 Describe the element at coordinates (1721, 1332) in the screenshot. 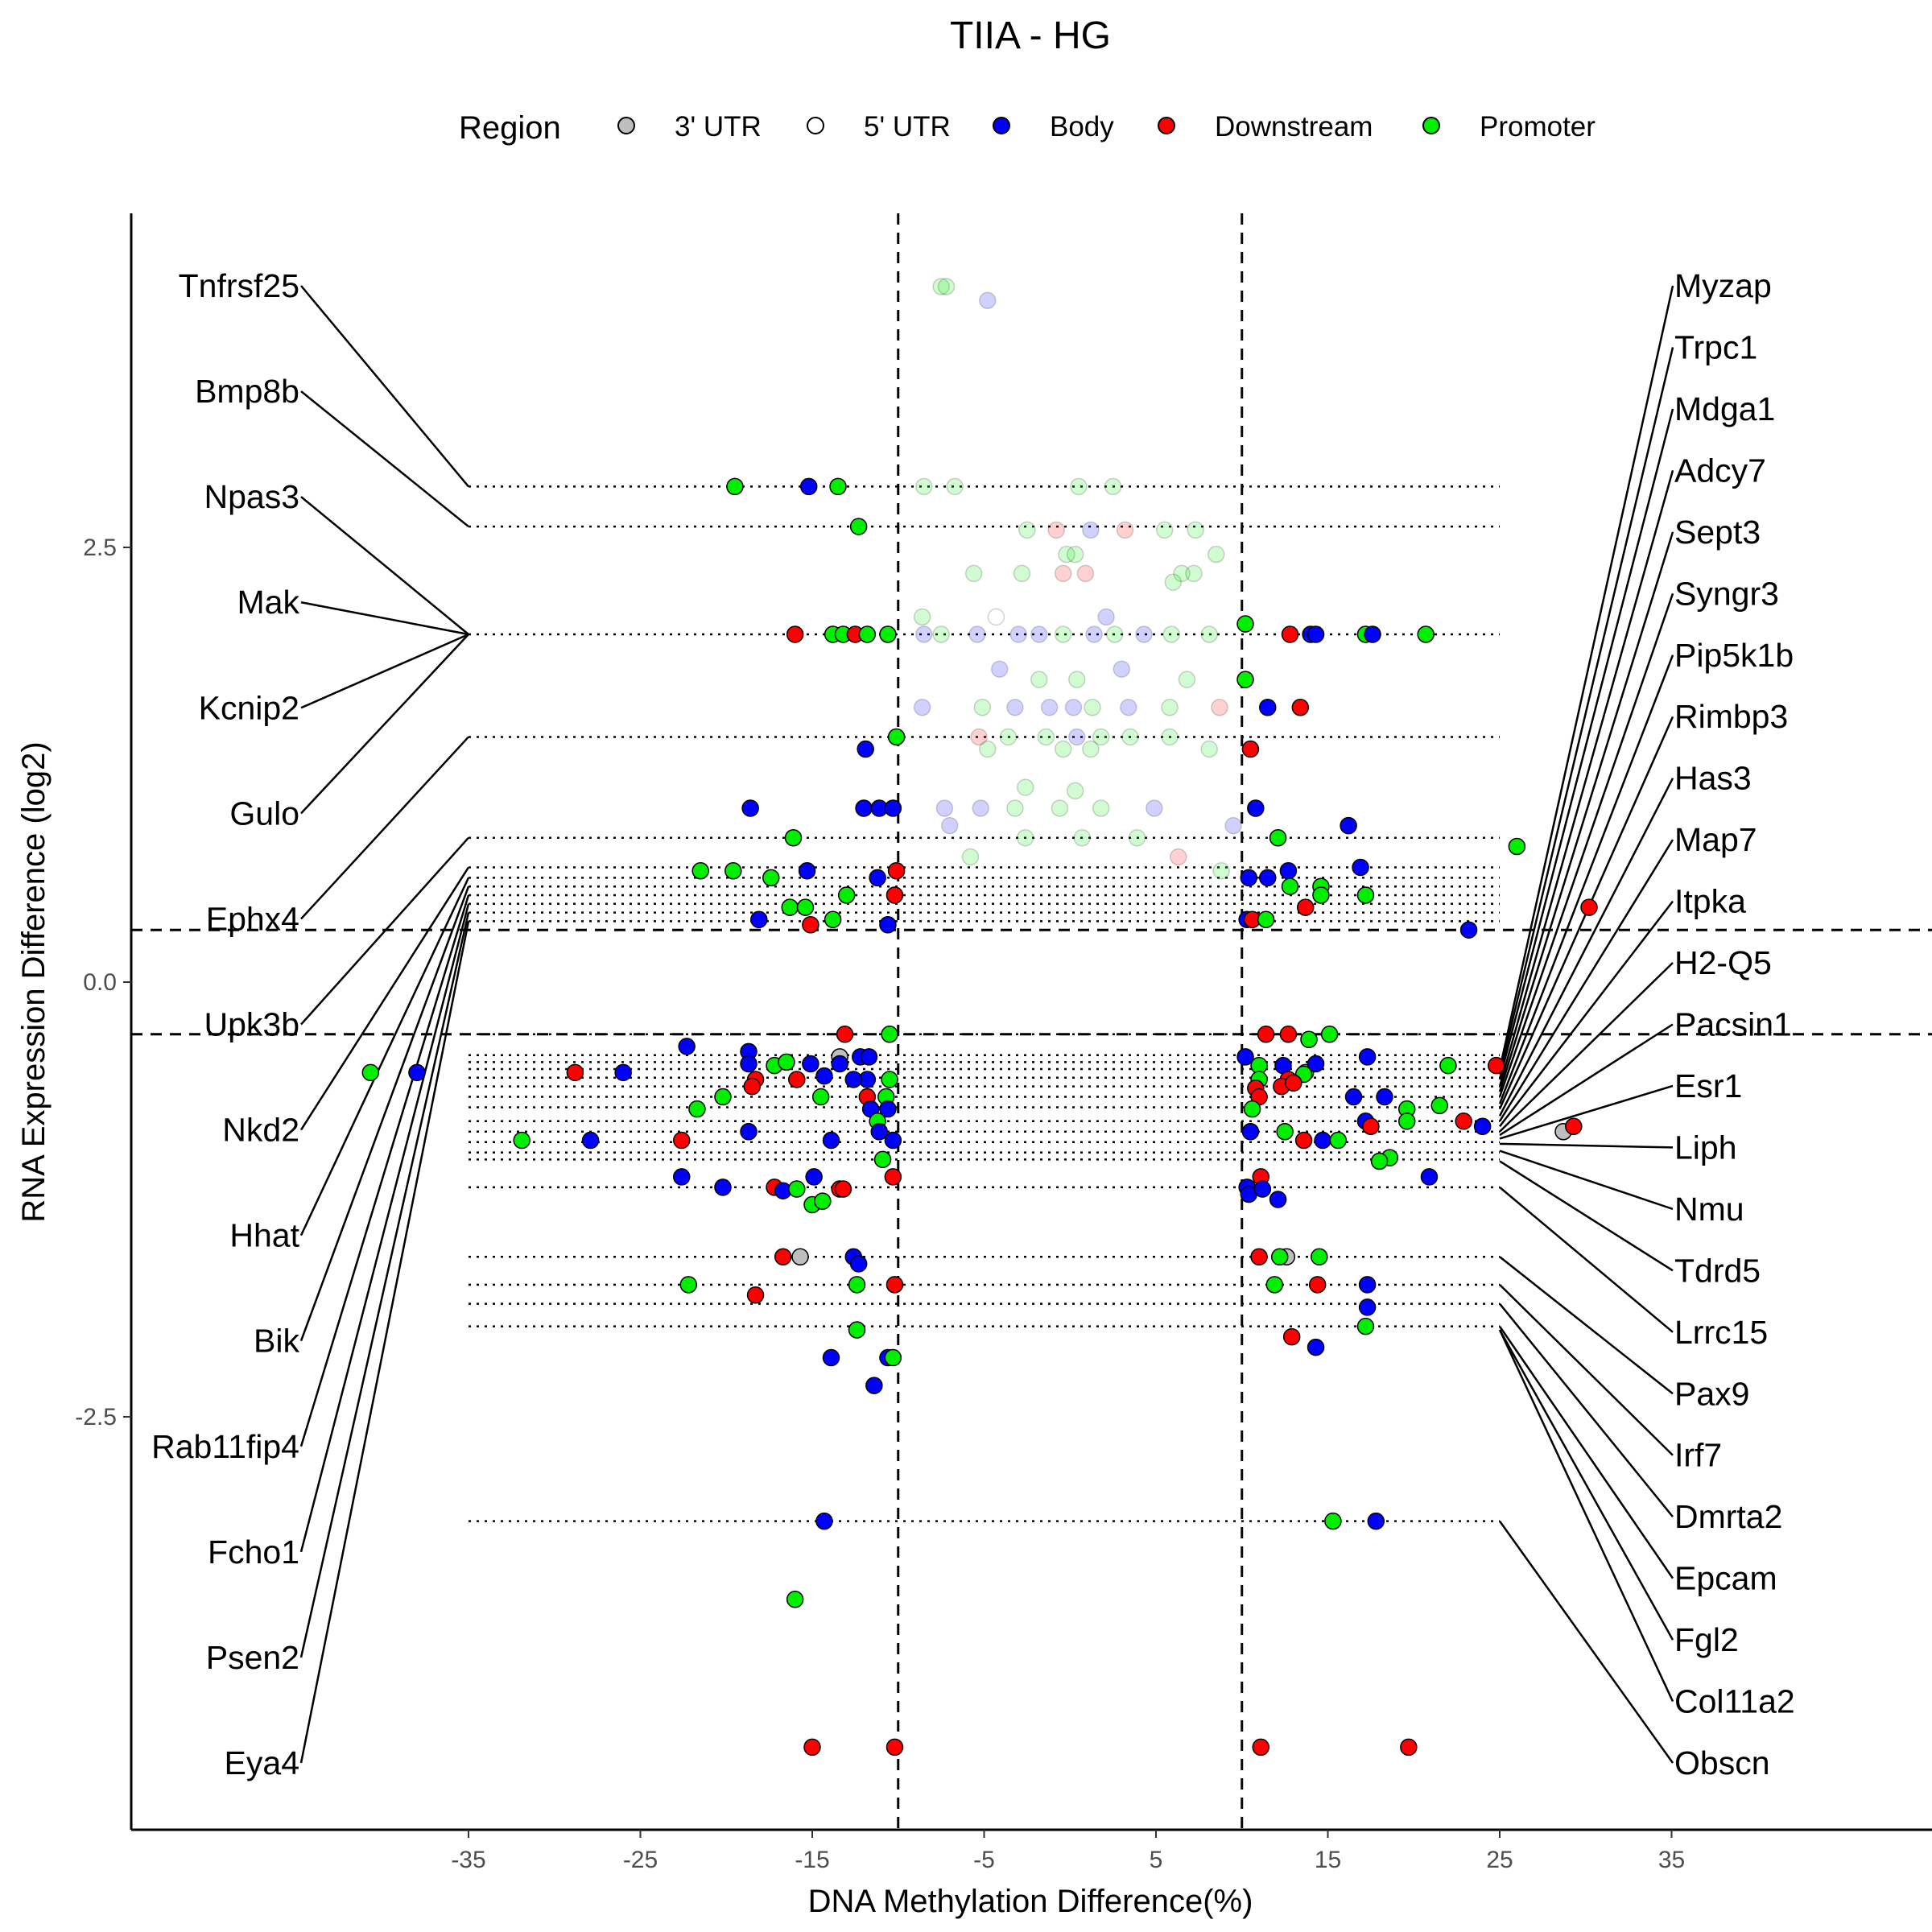

I see `right-gene-label-17: Lrrc15` at that location.